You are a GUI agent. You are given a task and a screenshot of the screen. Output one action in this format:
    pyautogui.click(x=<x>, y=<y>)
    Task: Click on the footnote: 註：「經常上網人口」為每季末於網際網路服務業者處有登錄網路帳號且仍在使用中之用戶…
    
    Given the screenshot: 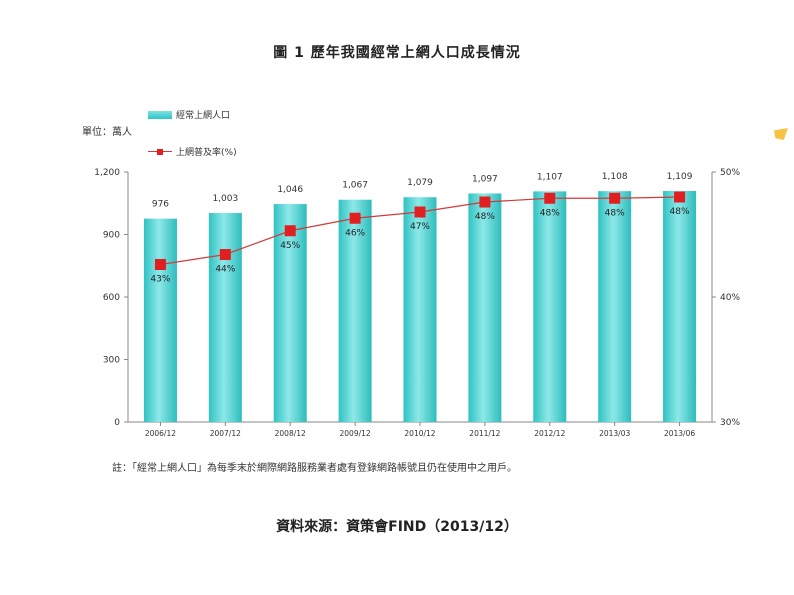 What is the action you would take?
    pyautogui.click(x=314, y=468)
    